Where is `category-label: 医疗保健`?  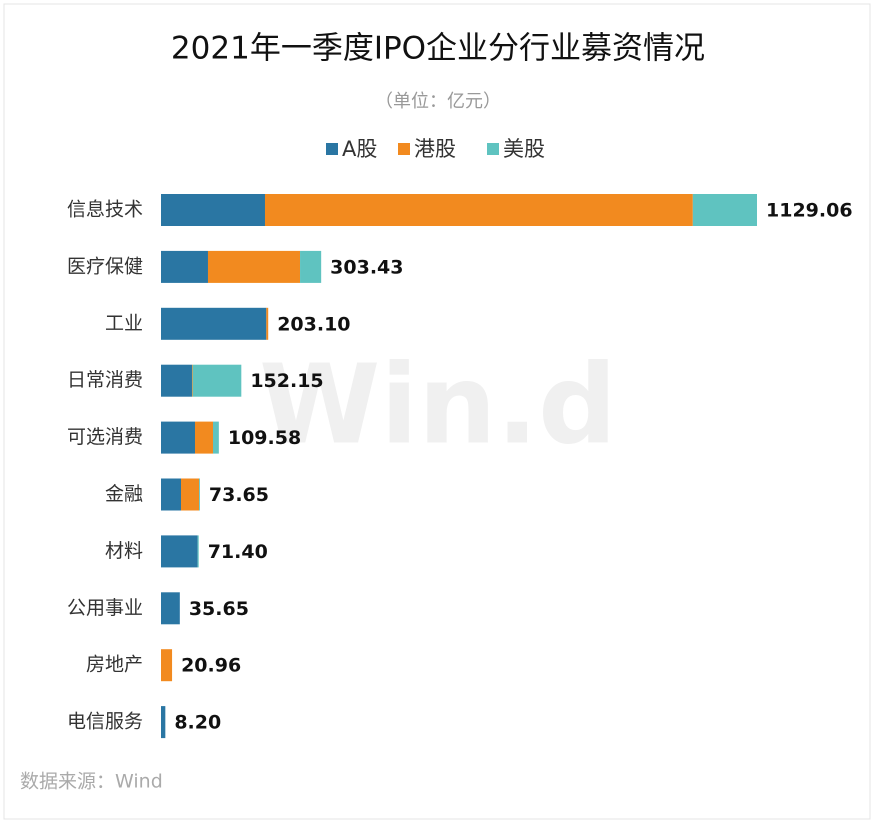
category-label: 医疗保健 is located at coordinates (105, 266).